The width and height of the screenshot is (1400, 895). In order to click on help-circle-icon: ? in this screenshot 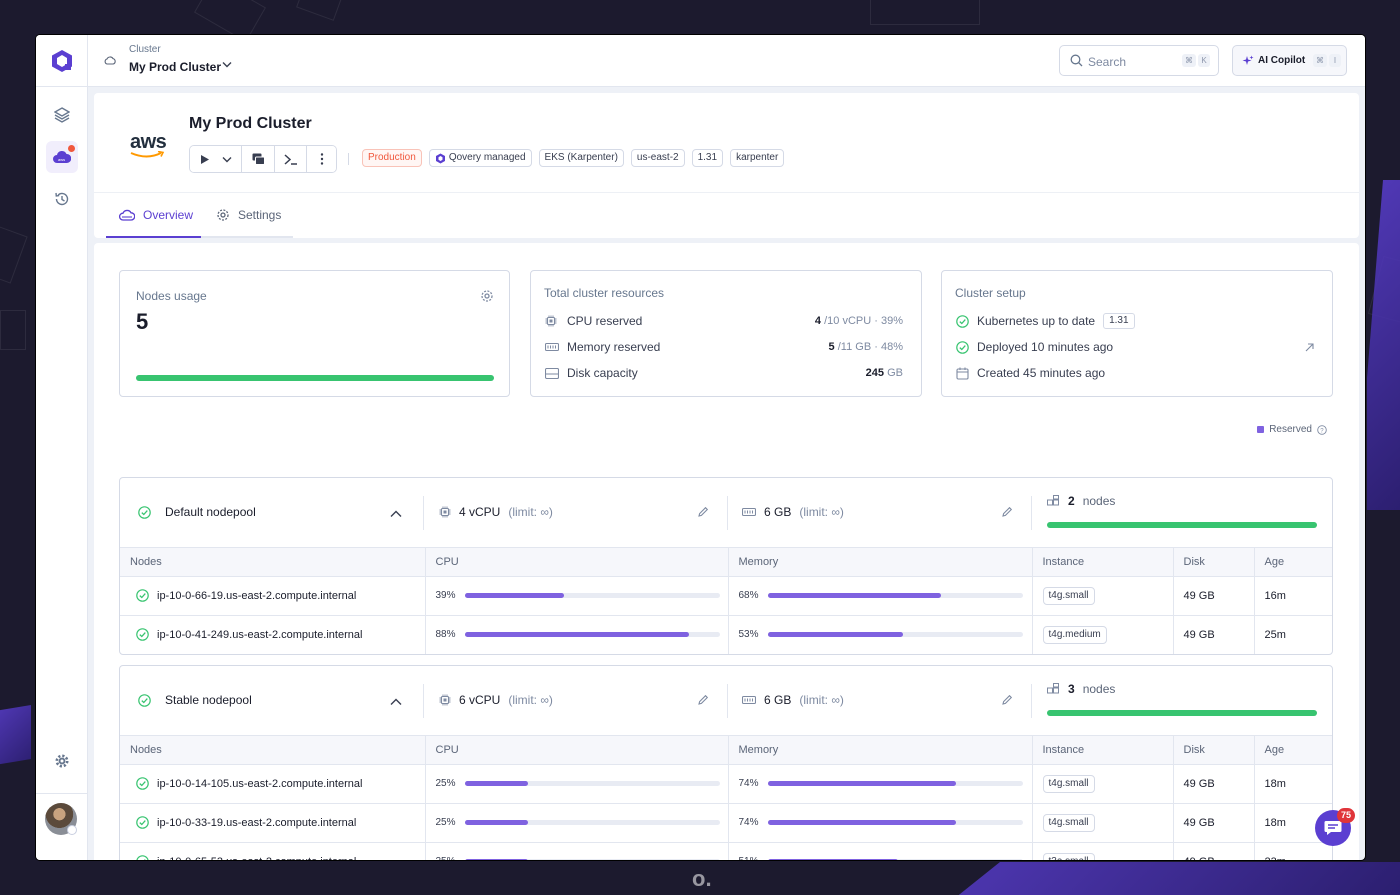, I will do `click(1322, 429)`.